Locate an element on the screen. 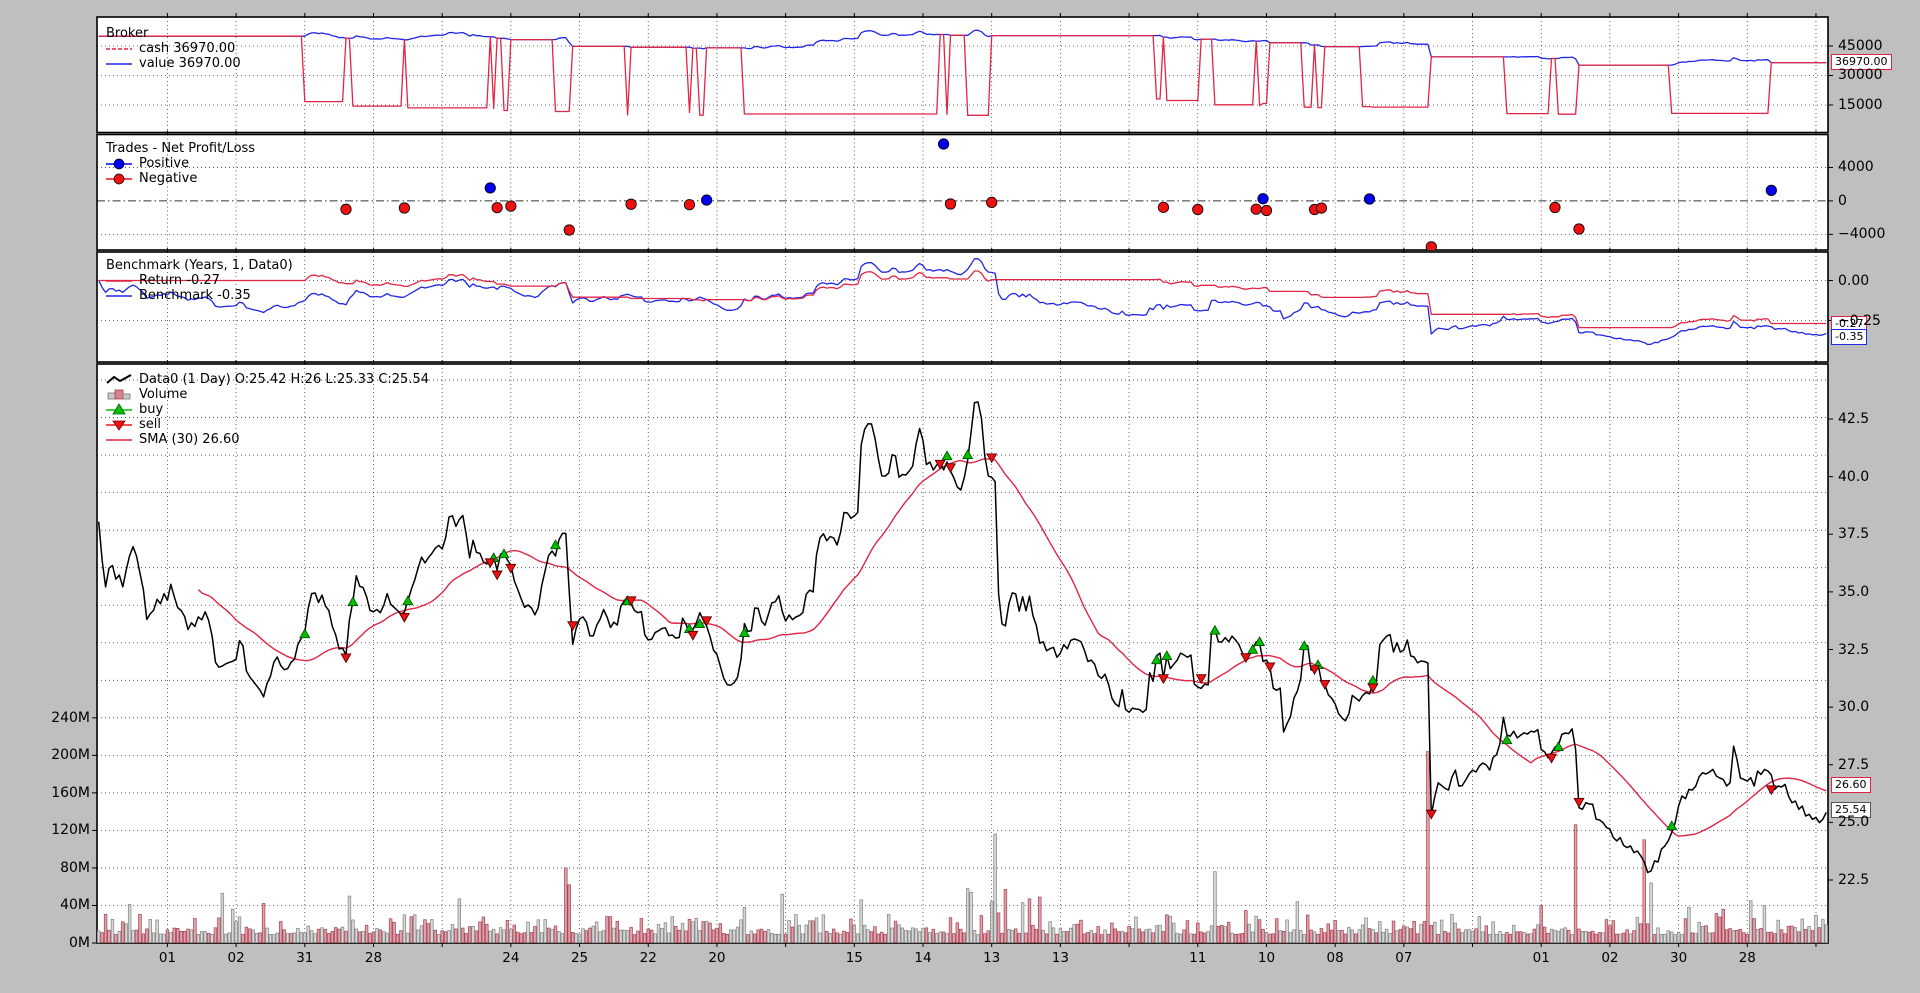  benchmark-title: Benchmark (Years, 1, Data0) is located at coordinates (199, 265).